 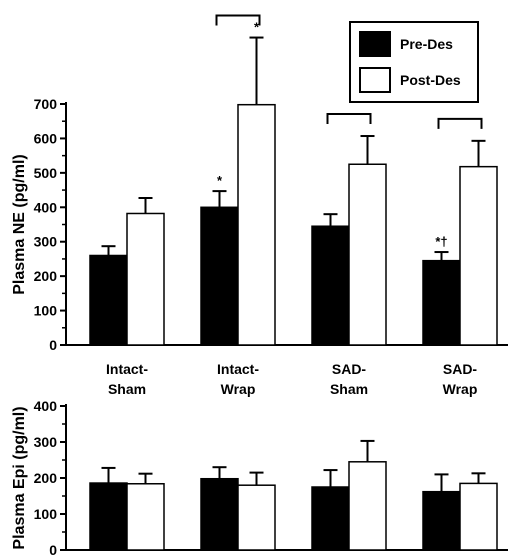 What do you see at coordinates (375, 80) in the screenshot?
I see `legend-swatch-post-des` at bounding box center [375, 80].